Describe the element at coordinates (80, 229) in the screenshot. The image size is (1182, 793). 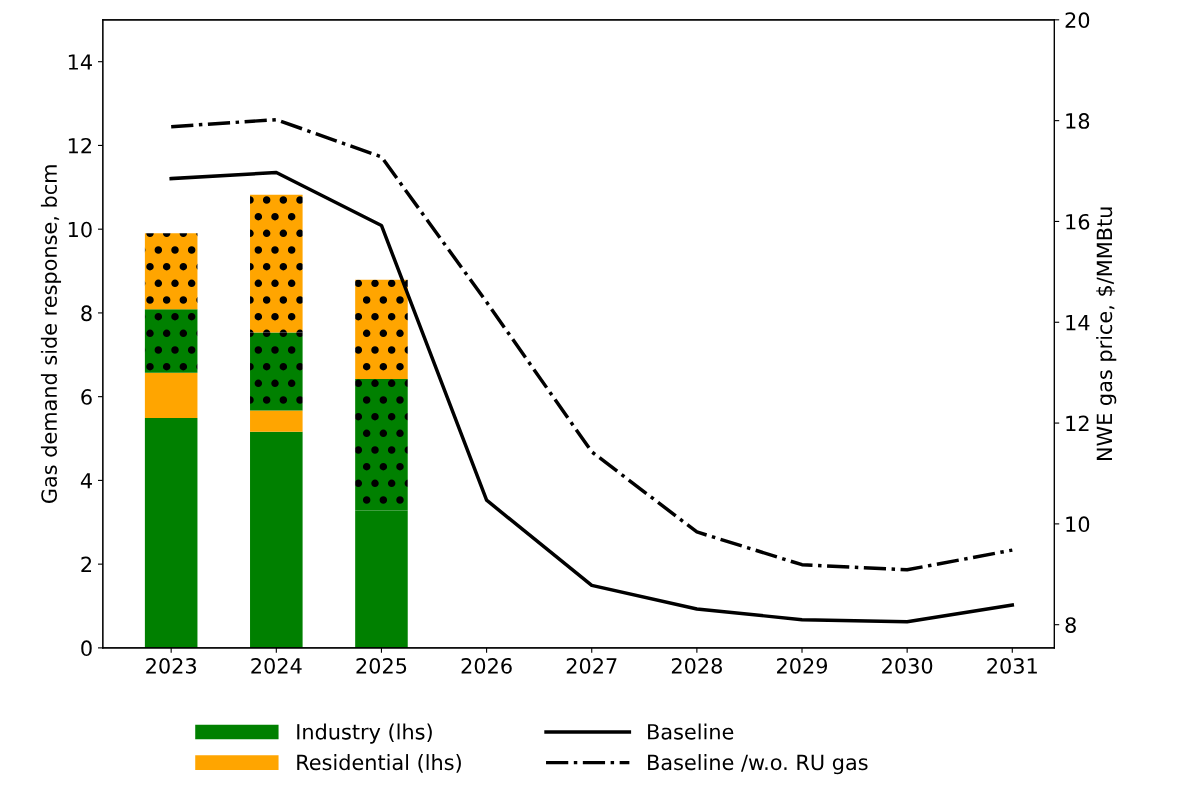
I see `y-tick-label: 10` at that location.